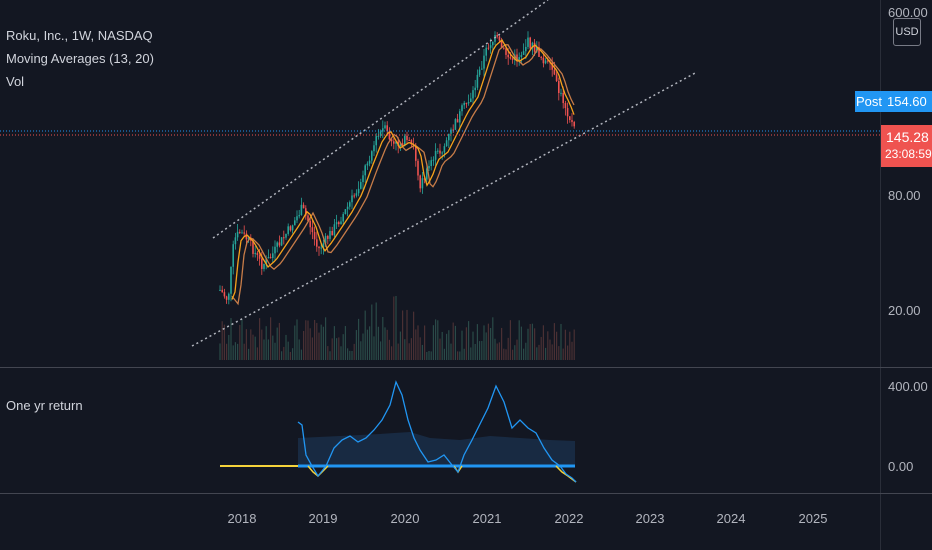 This screenshot has height=550, width=932. I want to click on currency-button: USD, so click(907, 32).